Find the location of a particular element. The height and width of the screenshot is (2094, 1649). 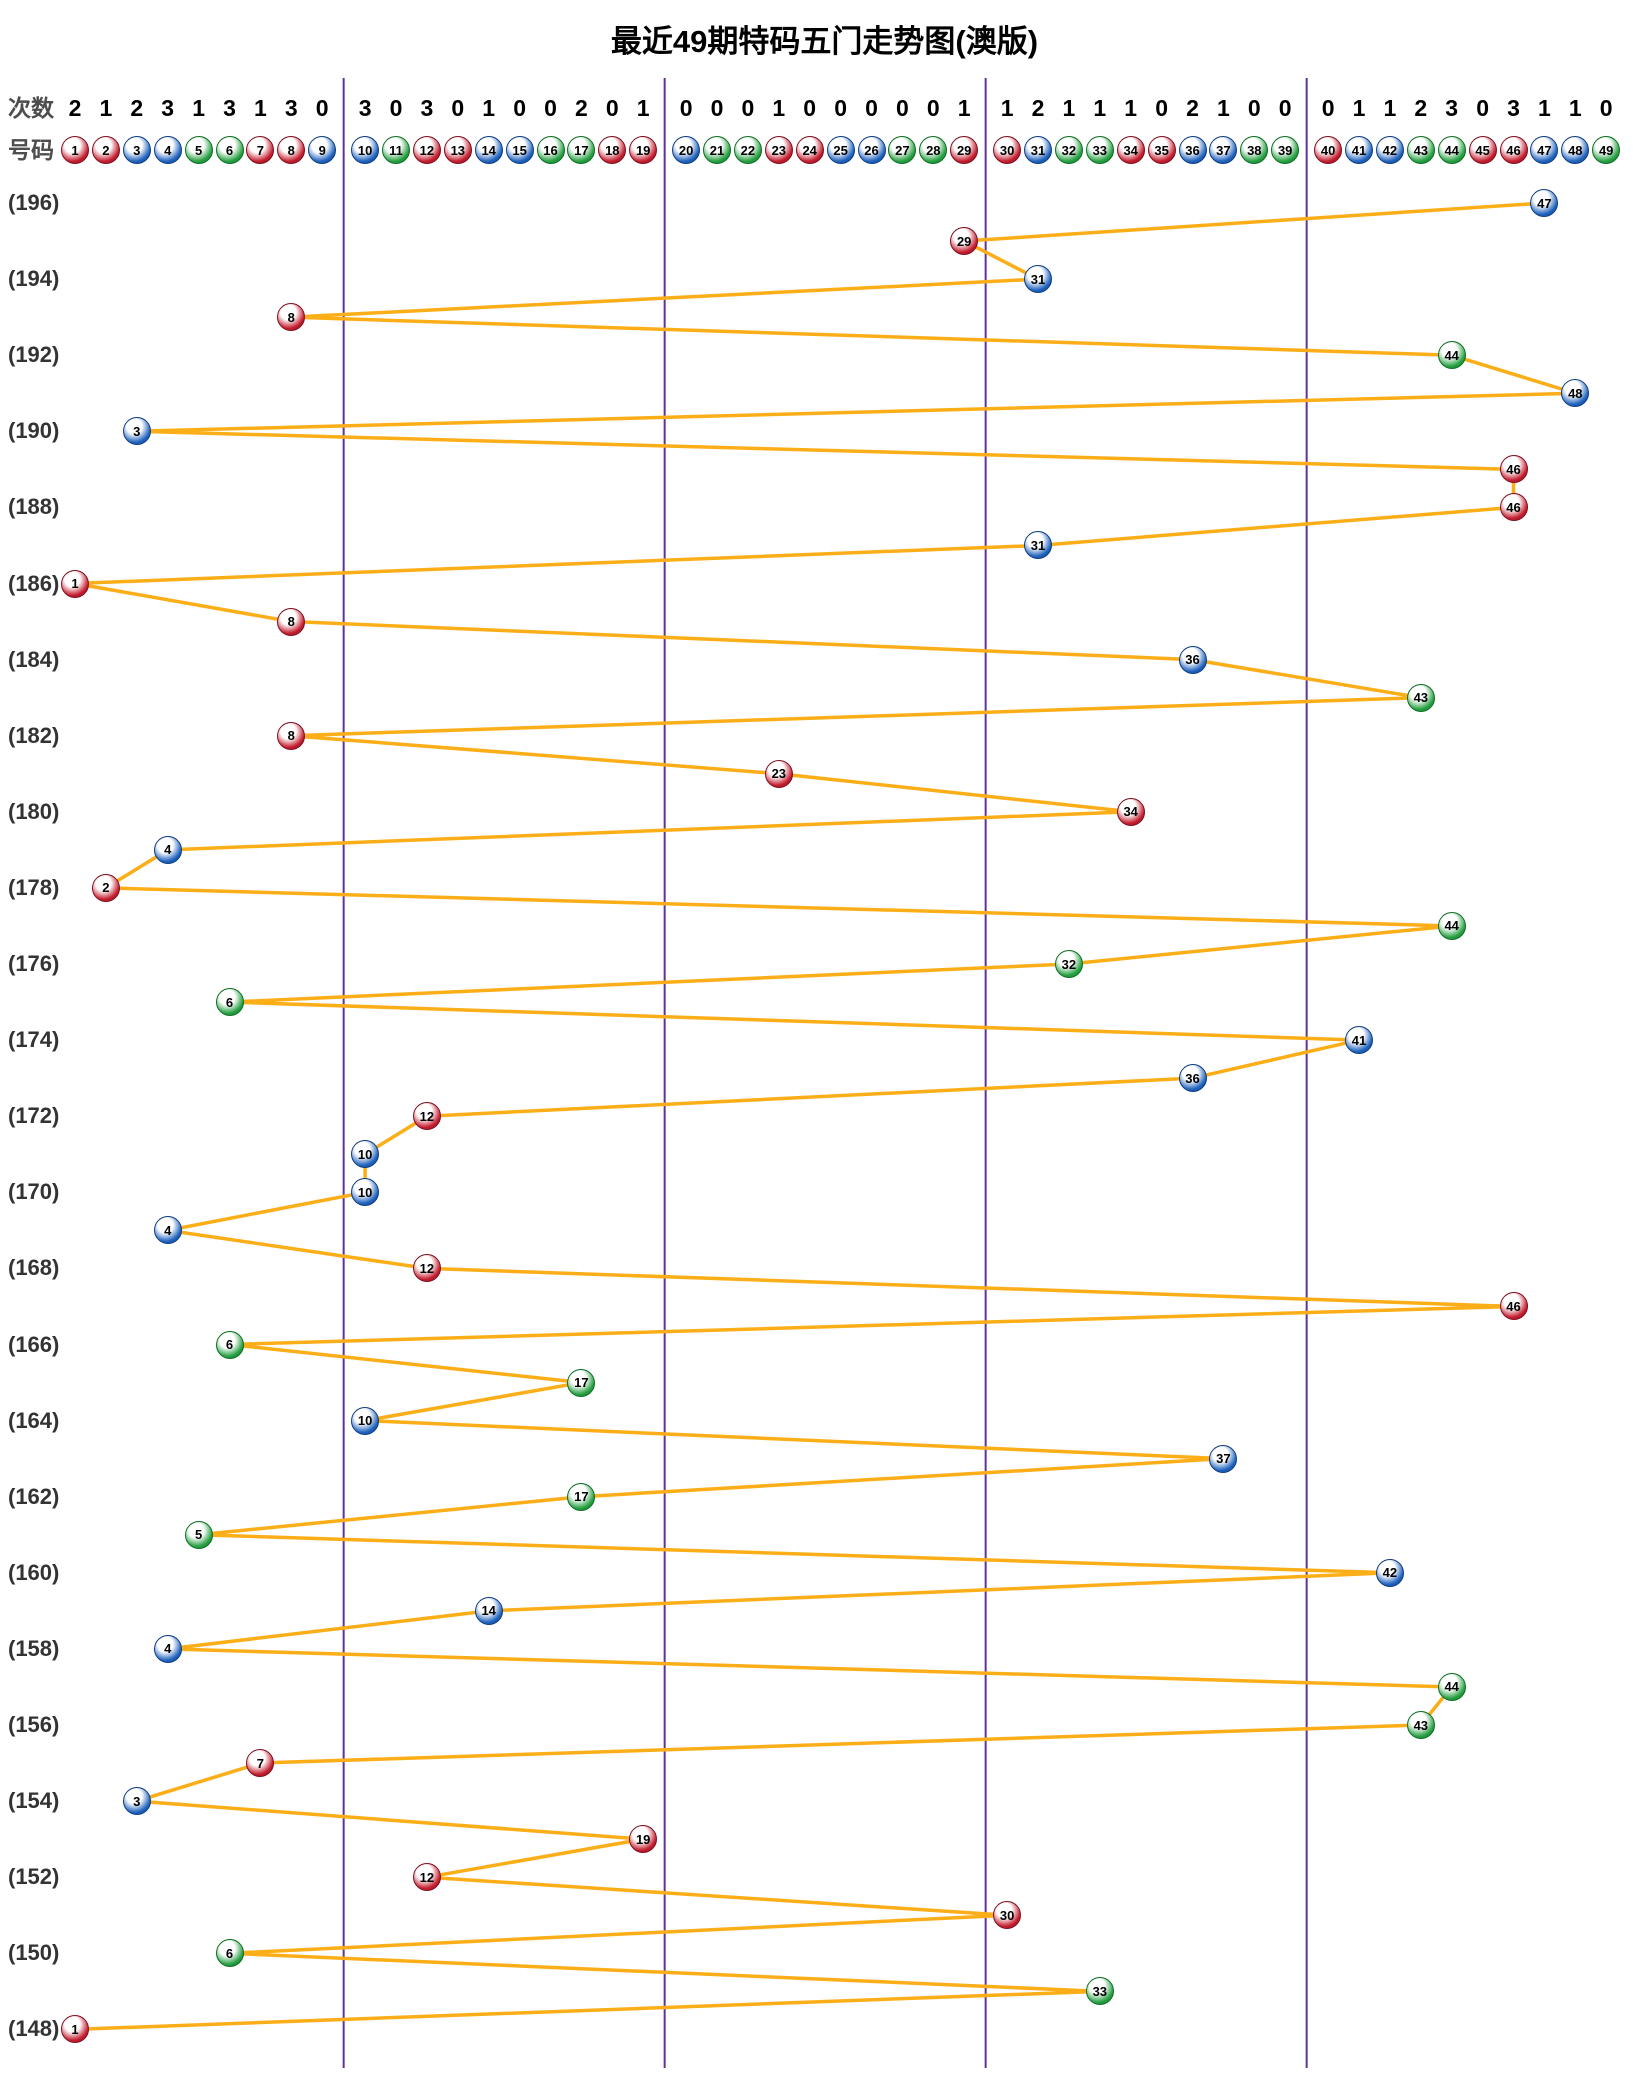

chart-ball-period-165-17: 17 is located at coordinates (581, 1382).